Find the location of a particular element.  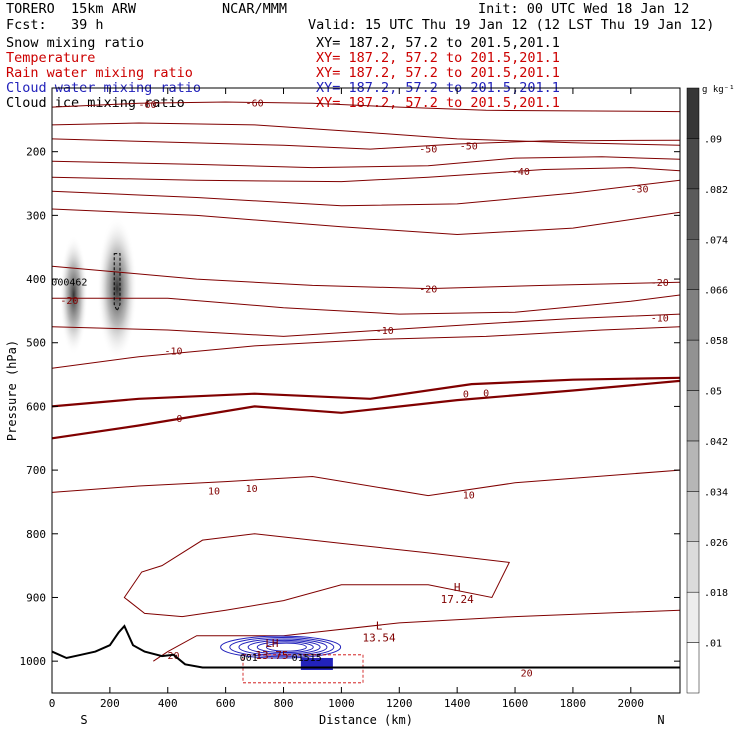

y-tick-label: 400 is located at coordinates (36, 279).